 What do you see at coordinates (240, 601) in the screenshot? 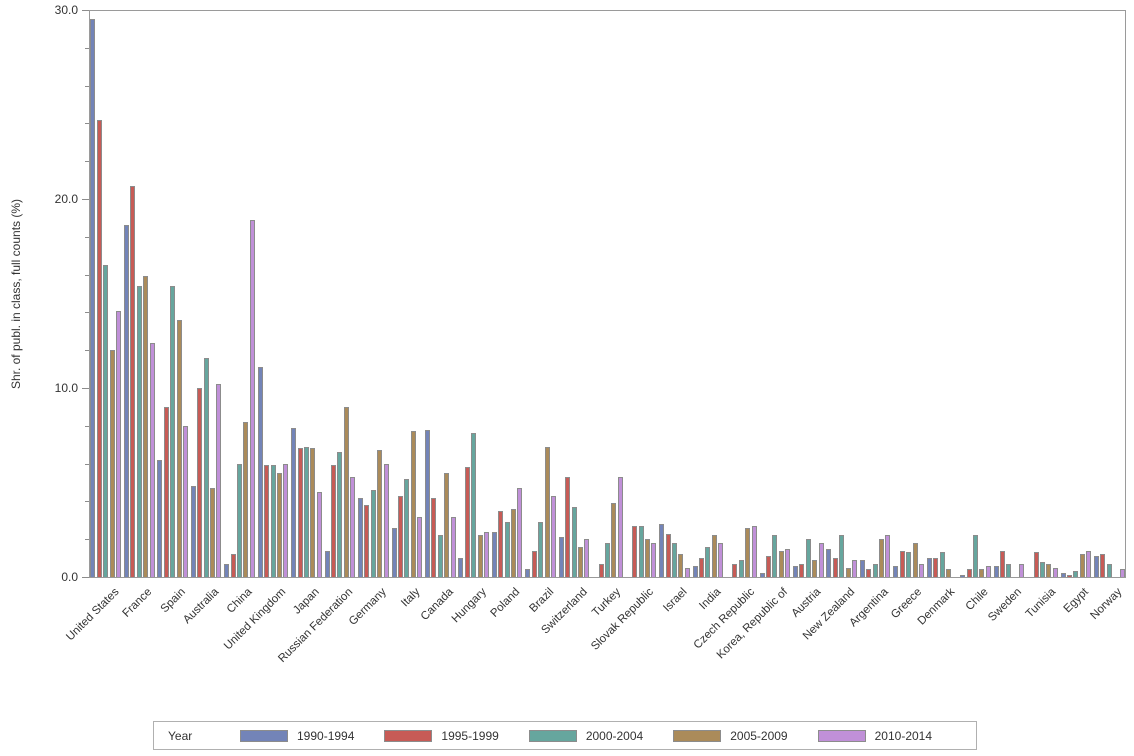
I see `x-tick-label: China` at bounding box center [240, 601].